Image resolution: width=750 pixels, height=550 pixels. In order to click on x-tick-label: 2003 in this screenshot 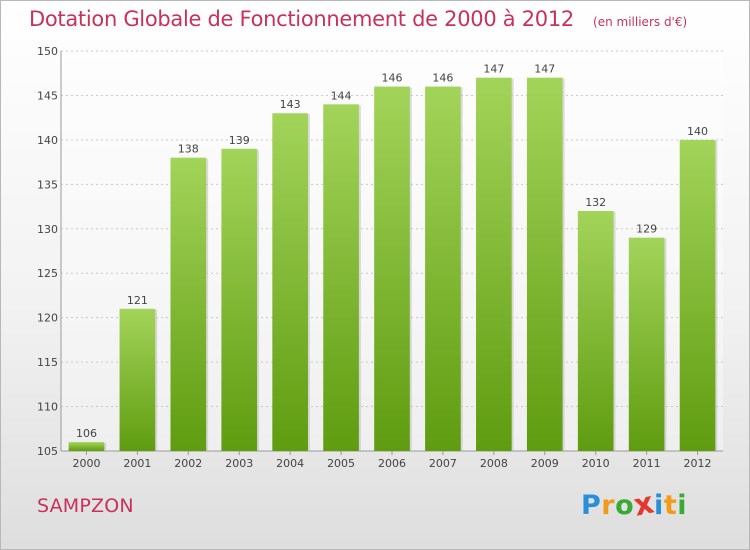, I will do `click(239, 463)`.